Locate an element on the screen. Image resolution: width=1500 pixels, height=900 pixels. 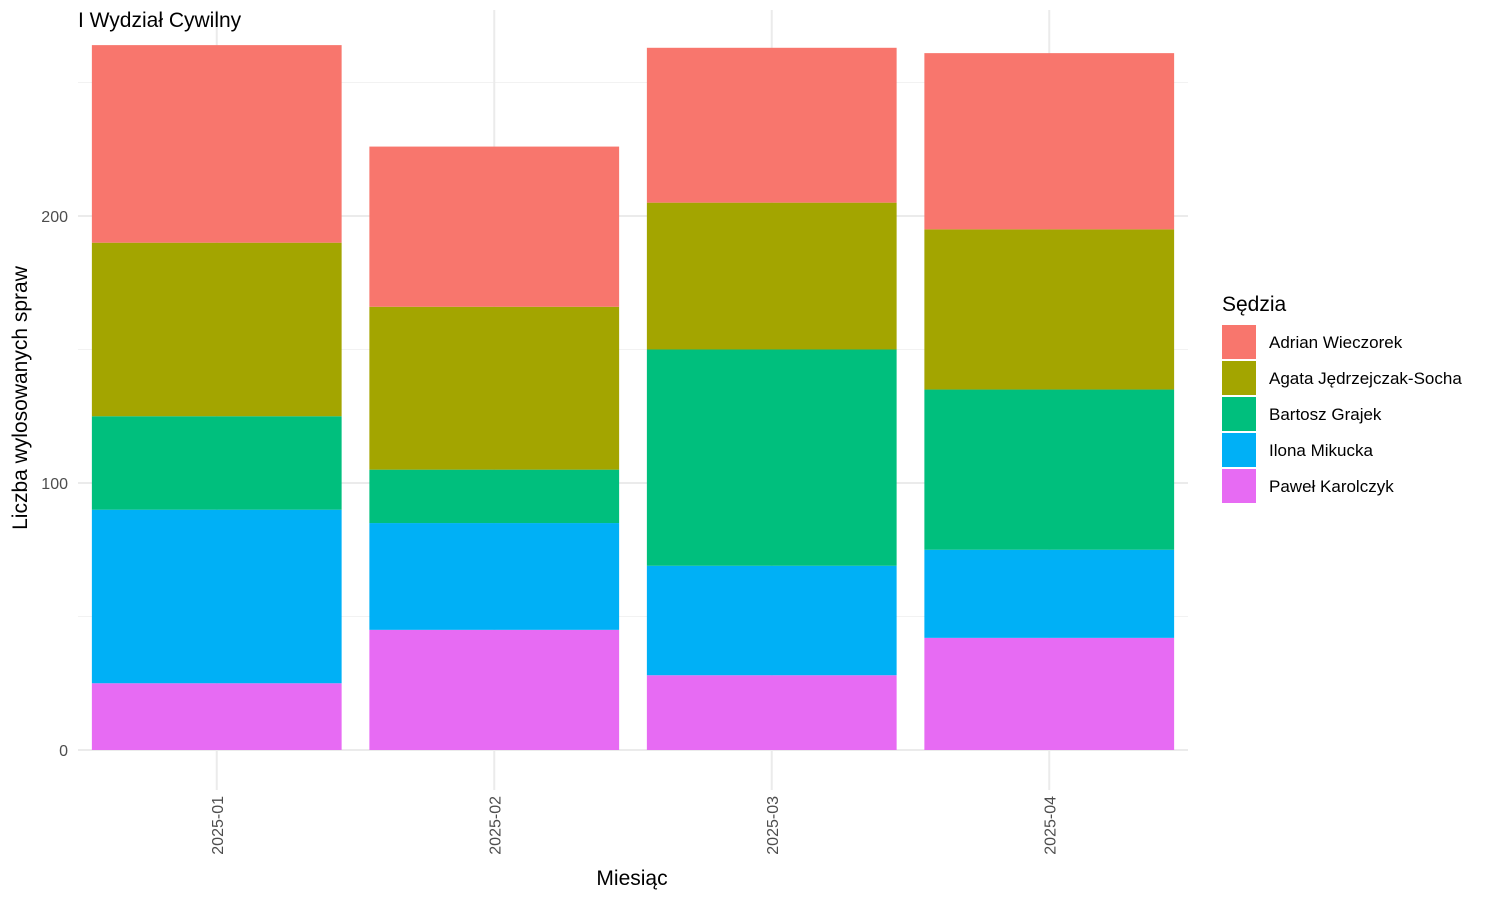
legend-title: Sędzia is located at coordinates (1254, 304).